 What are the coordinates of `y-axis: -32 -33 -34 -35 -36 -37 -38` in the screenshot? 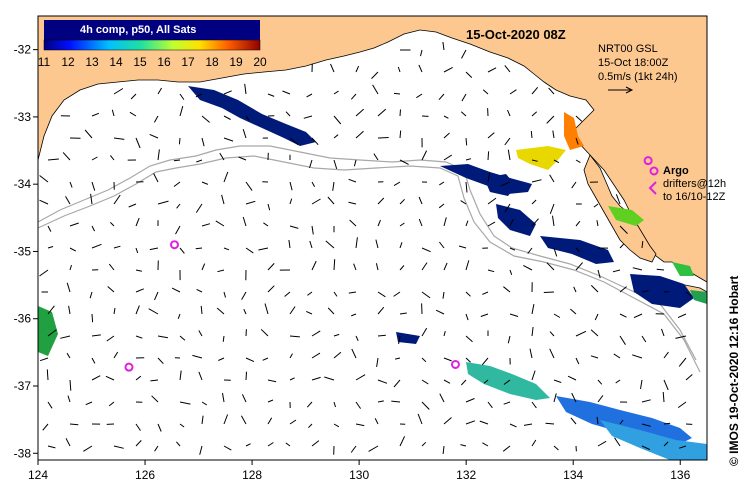 It's located at (26, 251).